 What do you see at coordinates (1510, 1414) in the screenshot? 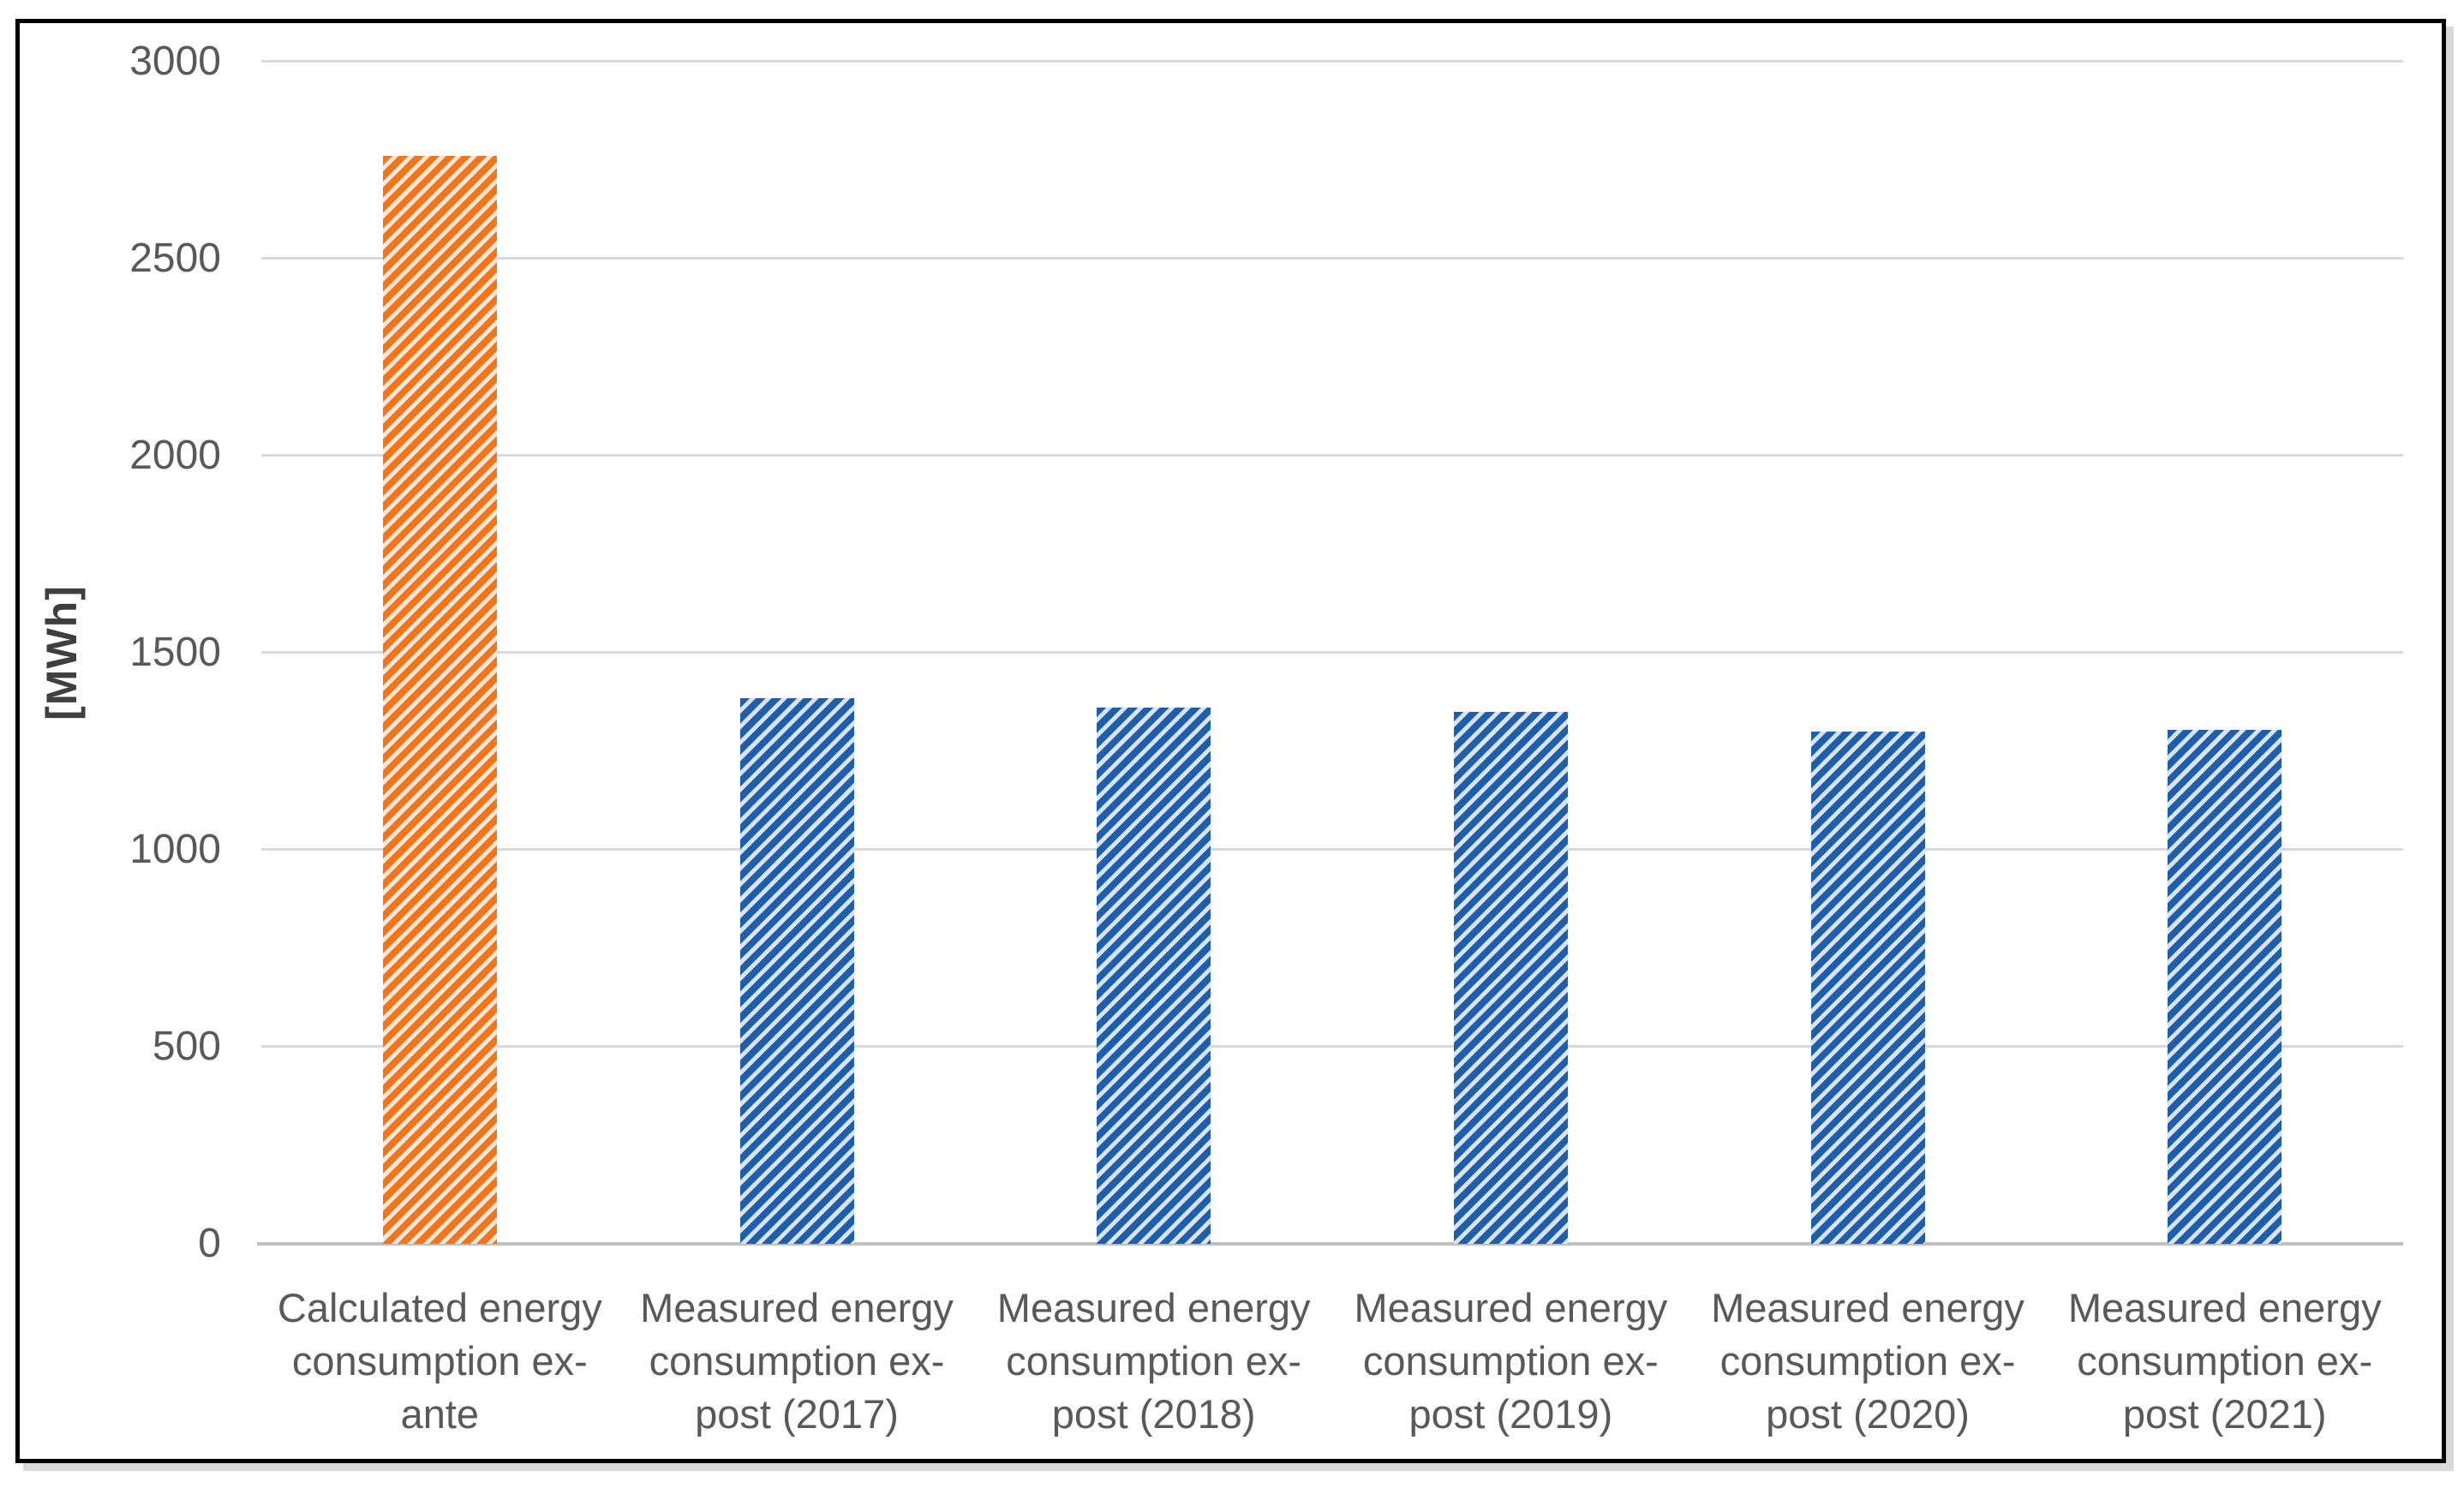
I see `x-axis-label-line: post (2019)` at bounding box center [1510, 1414].